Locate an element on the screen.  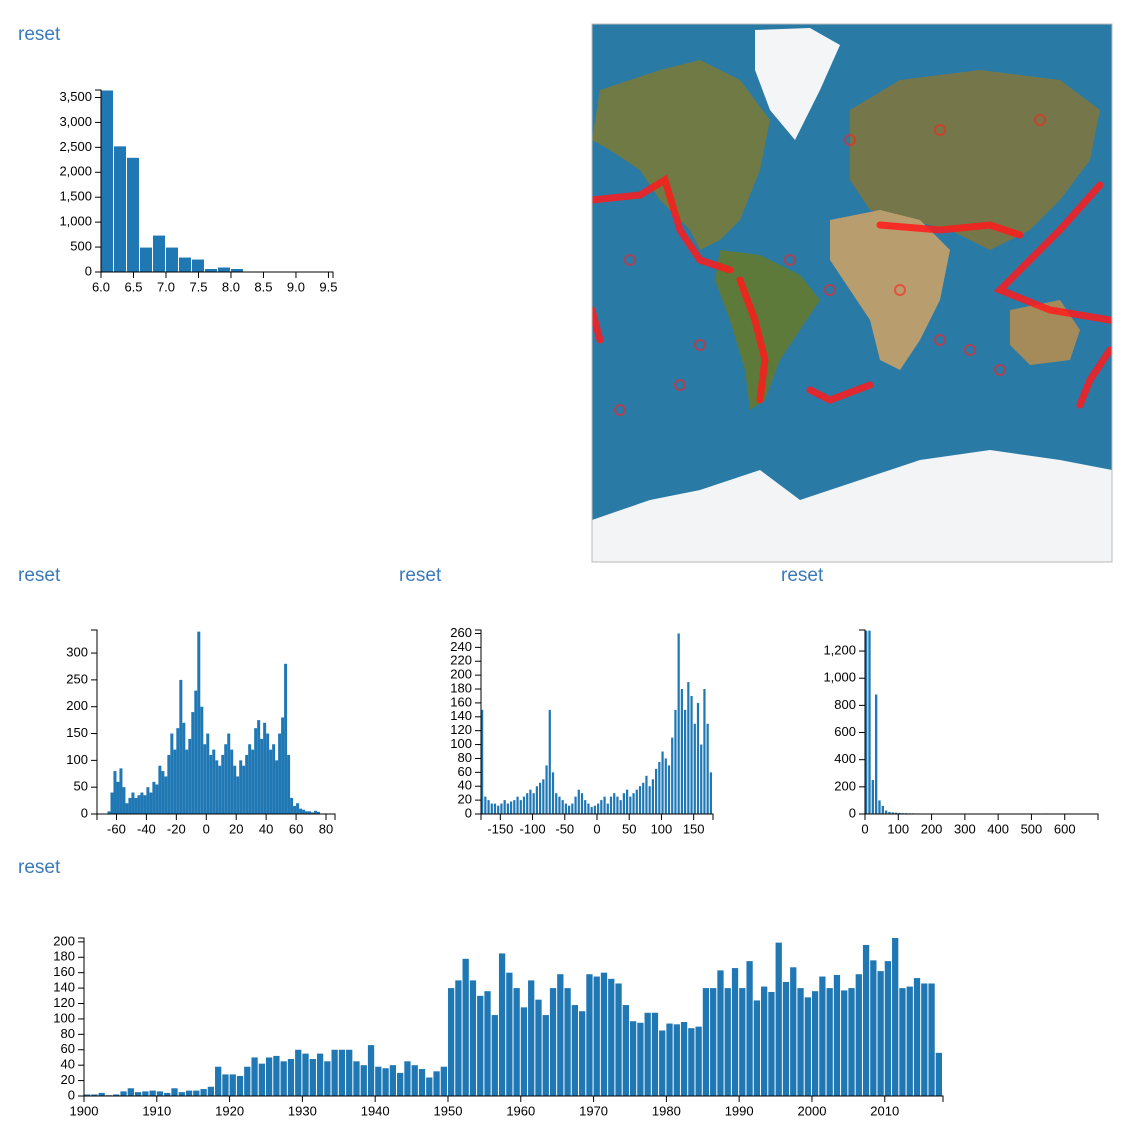
y-tick-label: 40 is located at coordinates (465, 785).